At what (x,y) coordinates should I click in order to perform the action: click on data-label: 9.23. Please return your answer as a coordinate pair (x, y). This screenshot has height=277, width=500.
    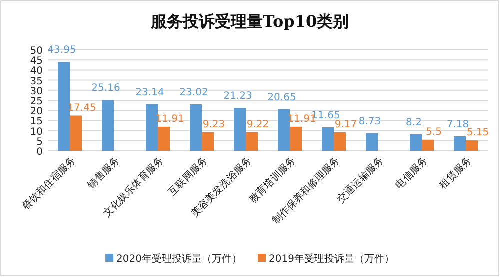
    Looking at the image, I should click on (214, 124).